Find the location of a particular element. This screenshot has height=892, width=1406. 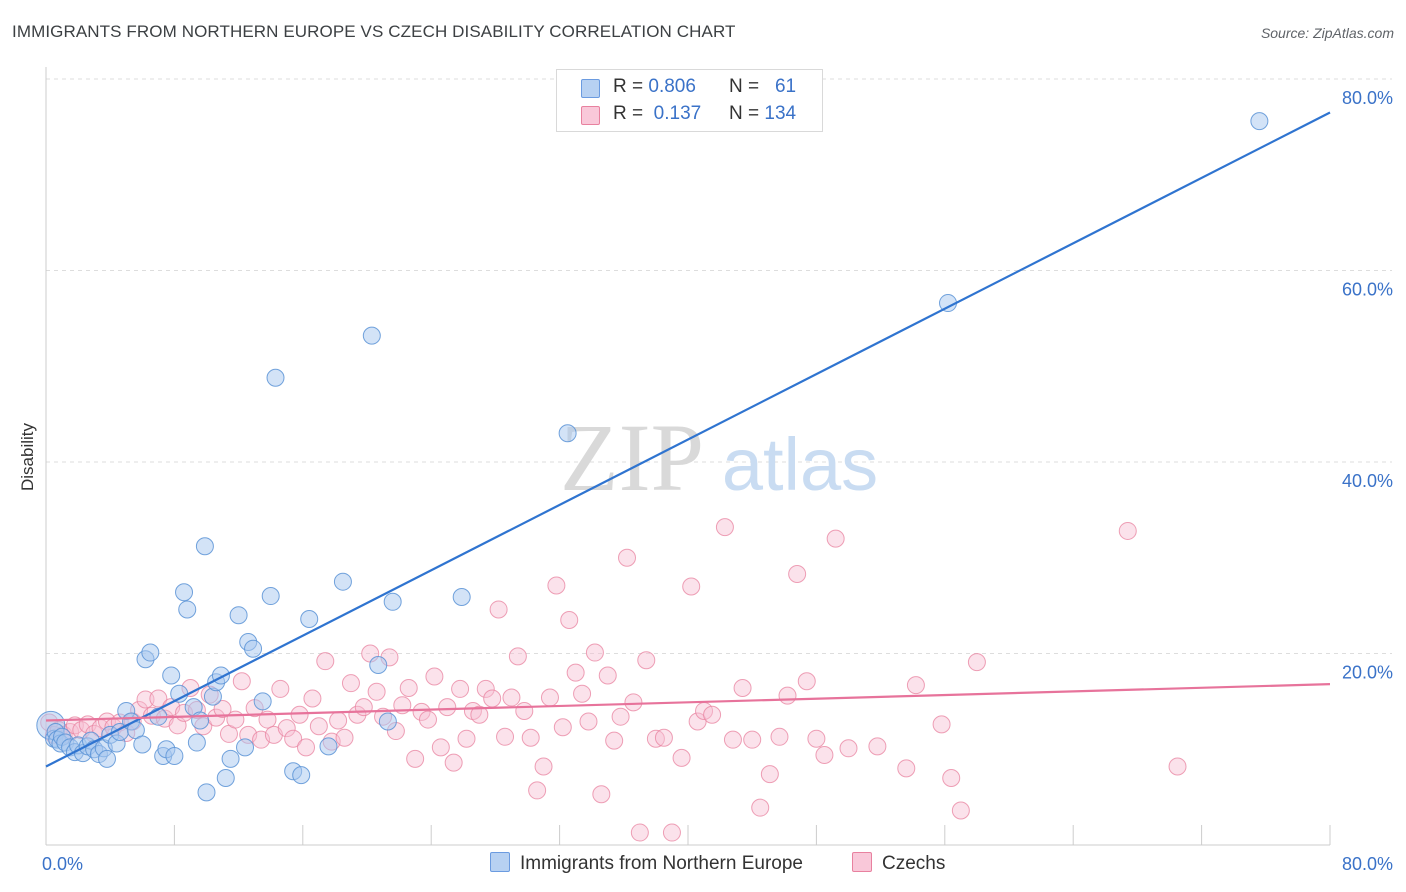

watermark-atlas: atlas is located at coordinates (800, 464).